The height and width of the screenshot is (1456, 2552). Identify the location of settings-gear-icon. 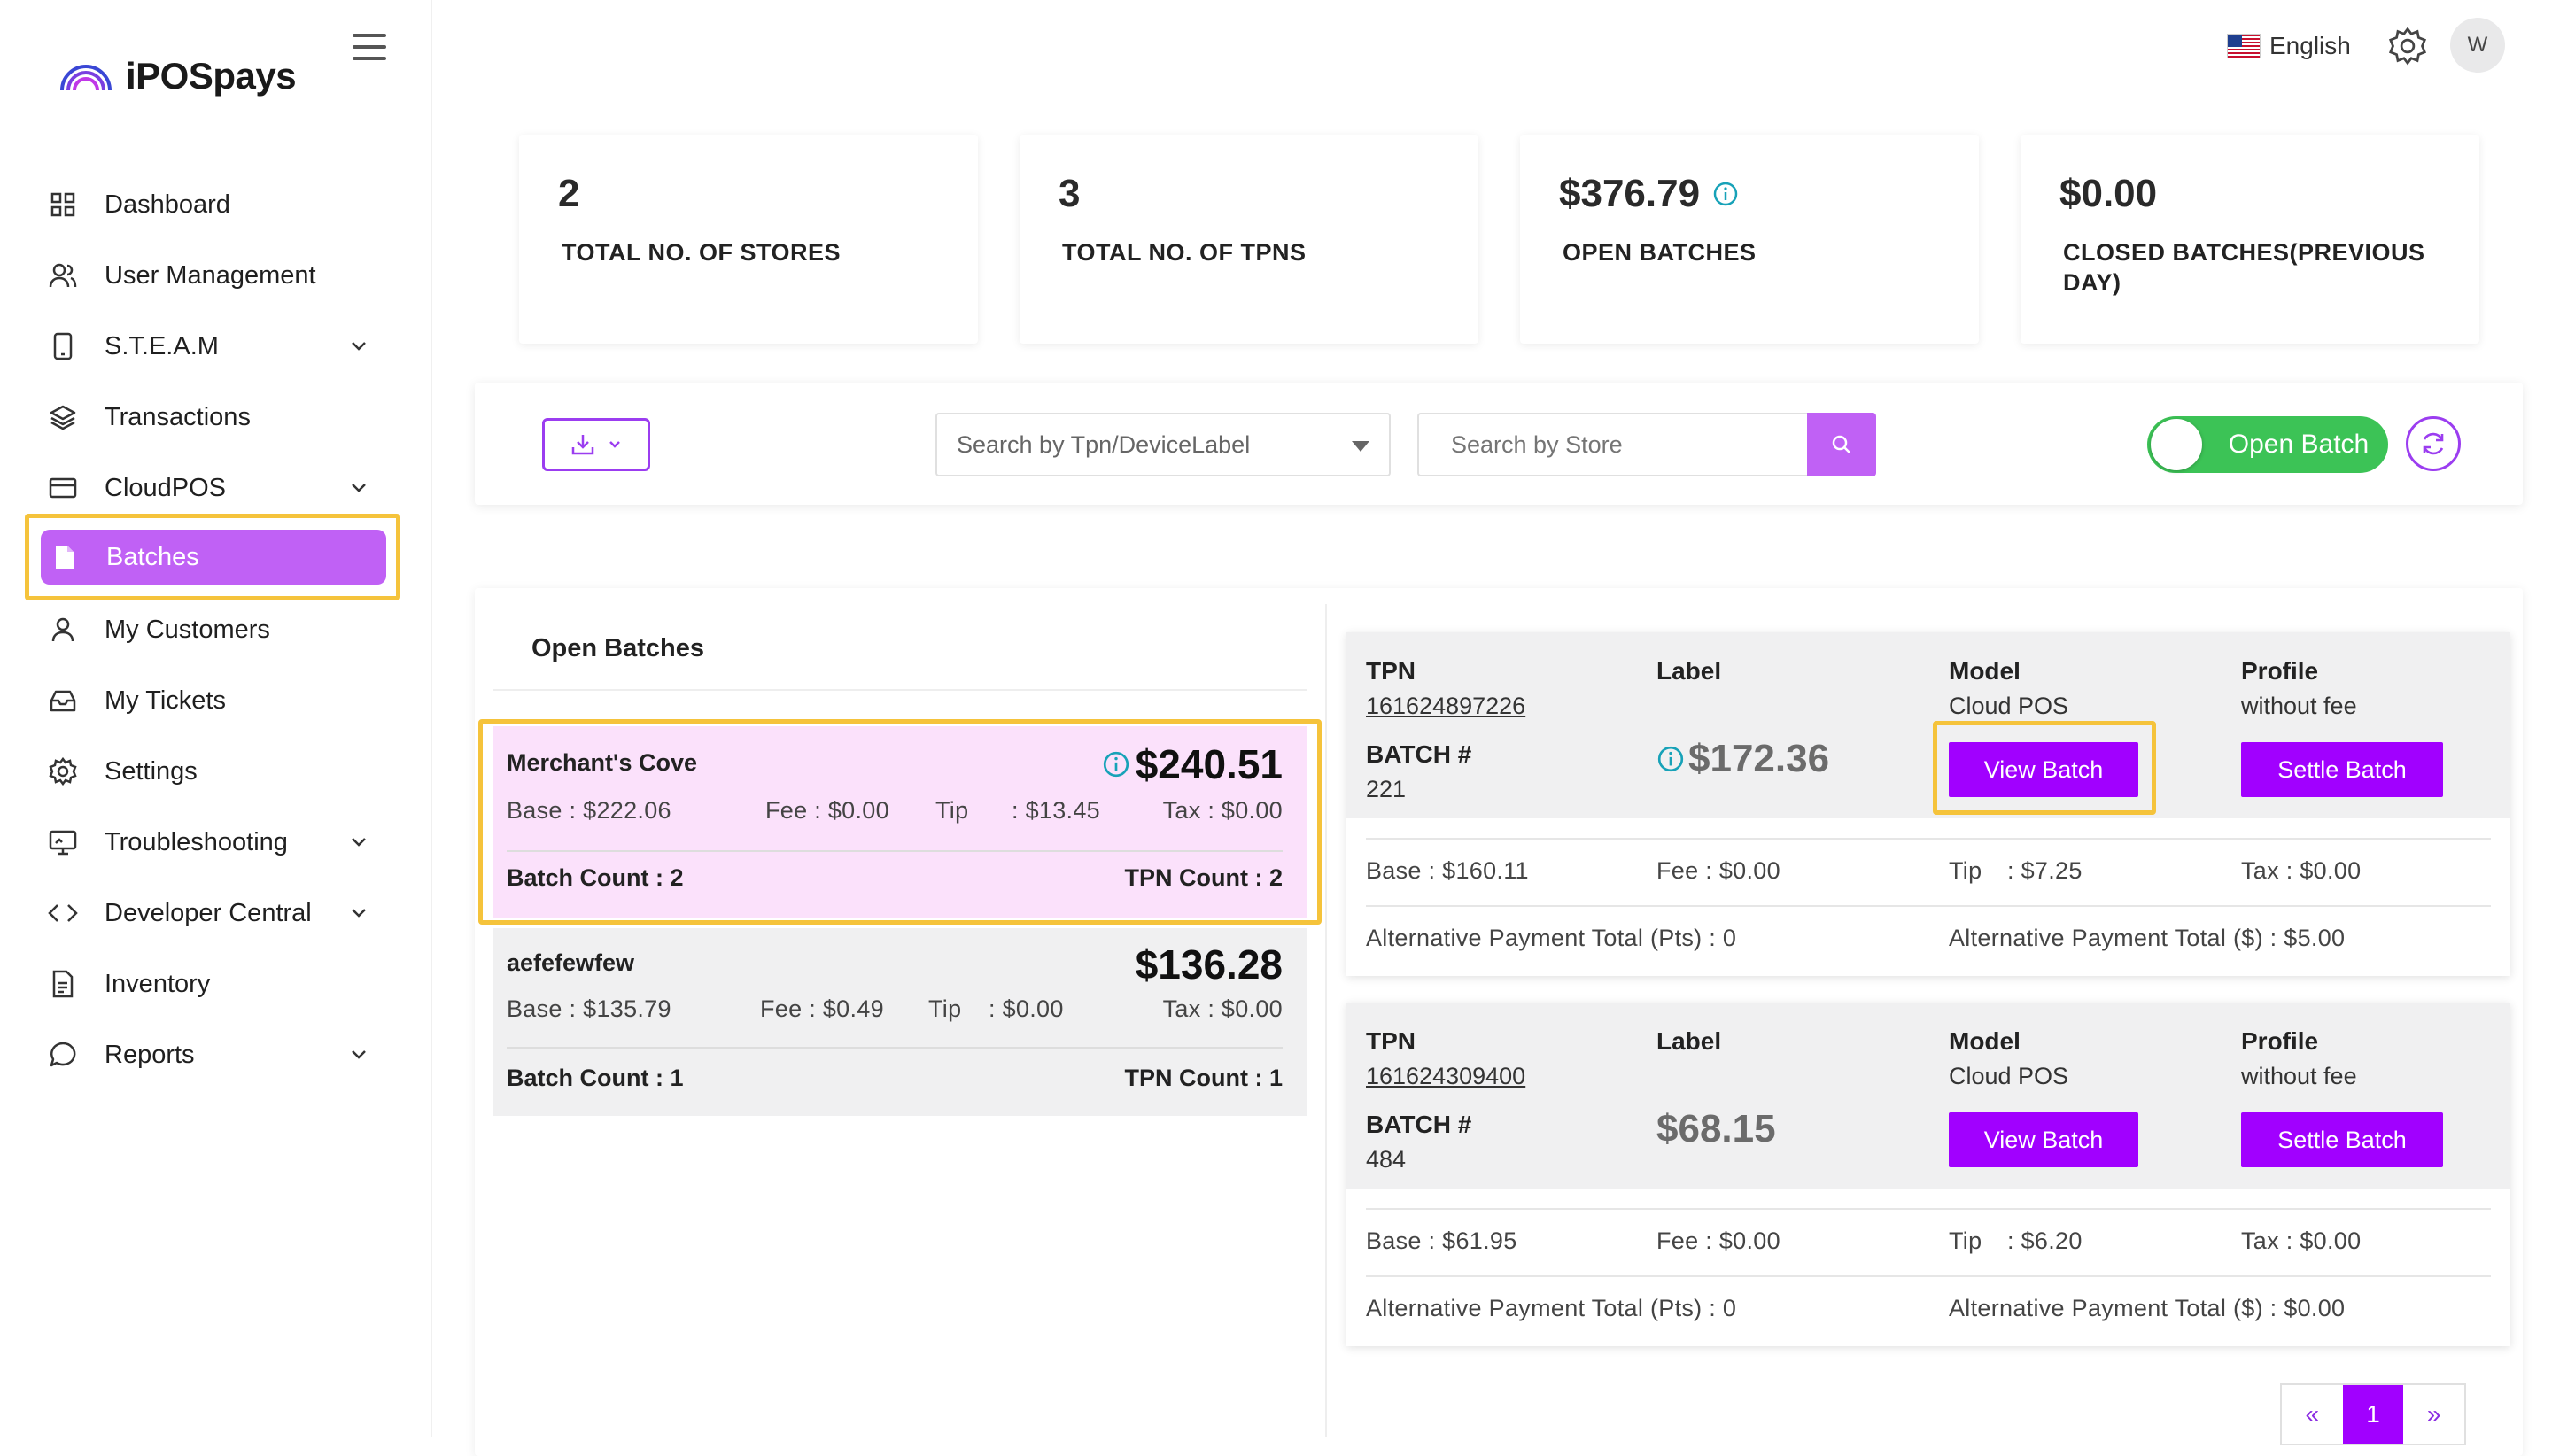
(2407, 46).